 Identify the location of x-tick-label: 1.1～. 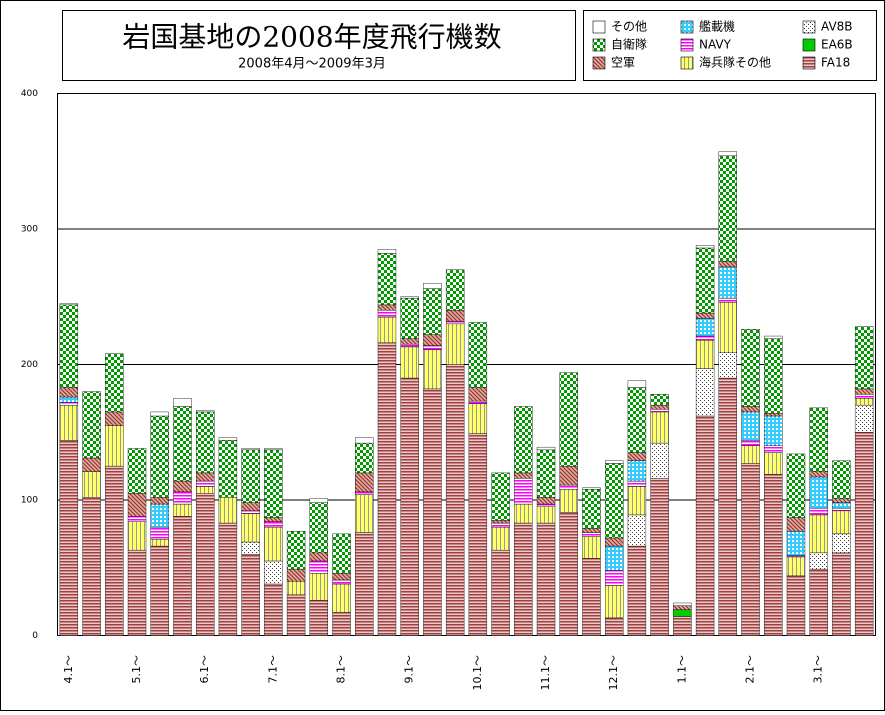
(681, 669).